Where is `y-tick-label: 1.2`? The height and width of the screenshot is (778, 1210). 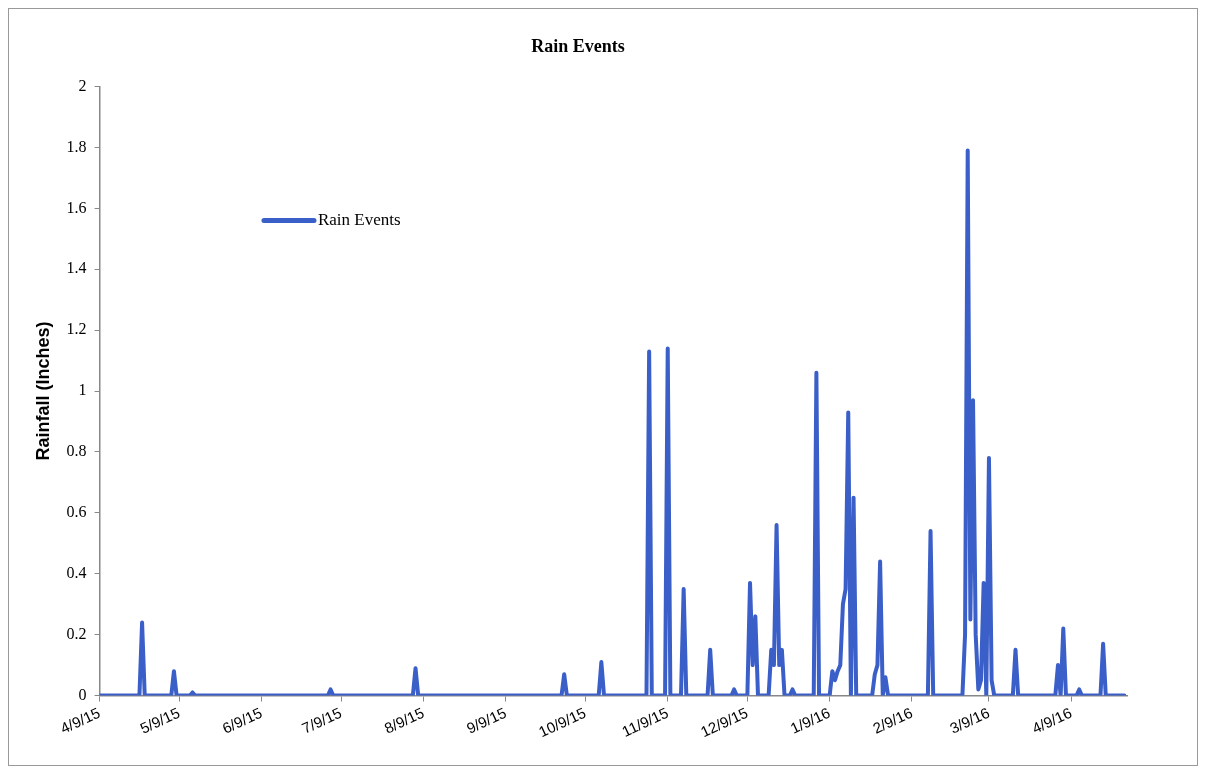
y-tick-label: 1.2 is located at coordinates (76, 329).